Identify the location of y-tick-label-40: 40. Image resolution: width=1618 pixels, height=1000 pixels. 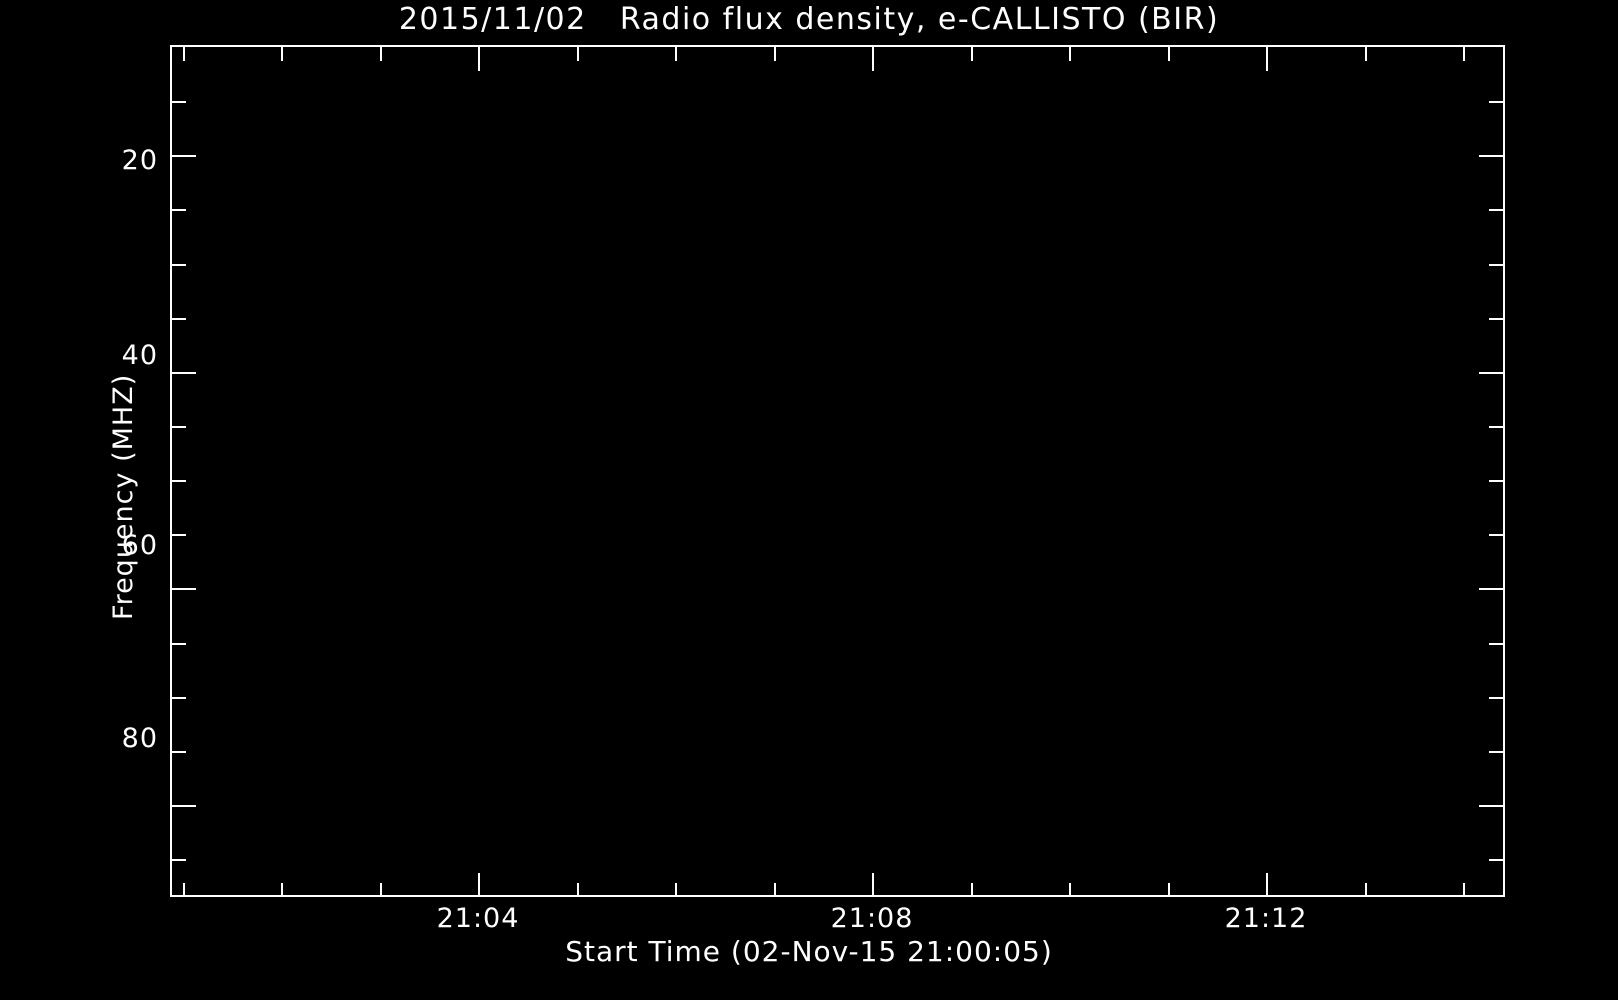
(139, 355).